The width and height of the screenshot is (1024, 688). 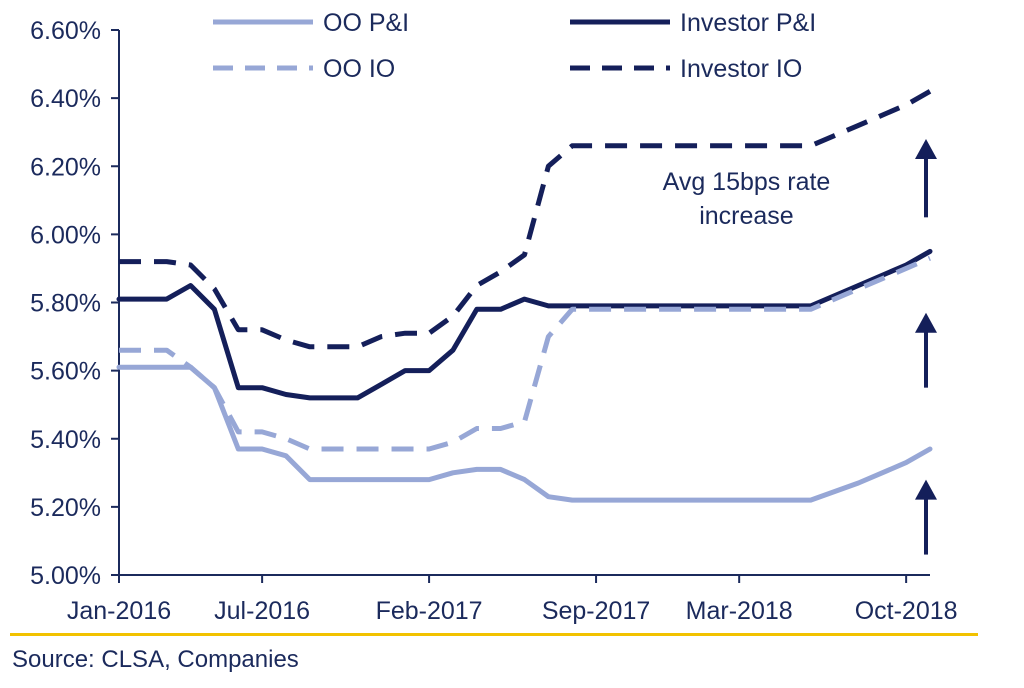 I want to click on increase-arrows, so click(x=926, y=347).